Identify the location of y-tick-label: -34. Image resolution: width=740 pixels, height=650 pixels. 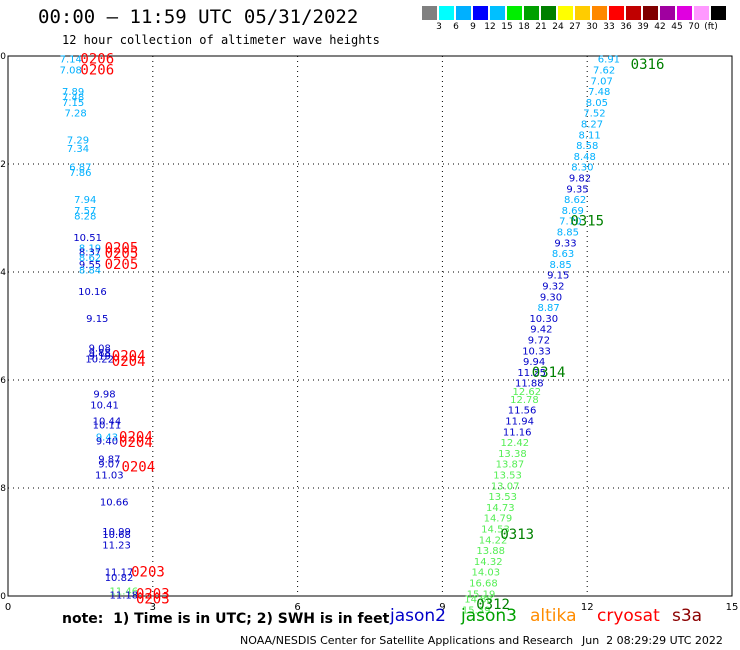
(3, 273).